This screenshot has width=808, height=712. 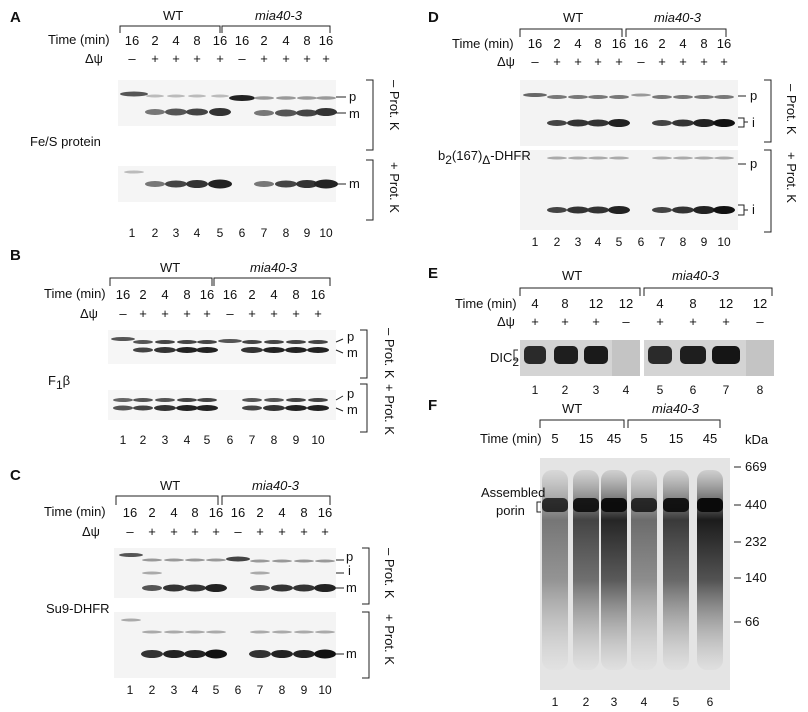 What do you see at coordinates (223, 500) in the screenshot?
I see `group-bracket-C` at bounding box center [223, 500].